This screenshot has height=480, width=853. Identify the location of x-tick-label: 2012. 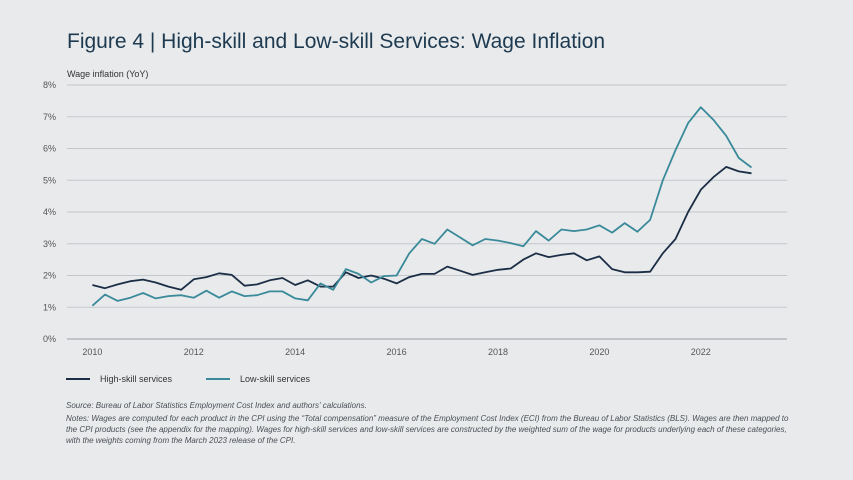
(194, 352).